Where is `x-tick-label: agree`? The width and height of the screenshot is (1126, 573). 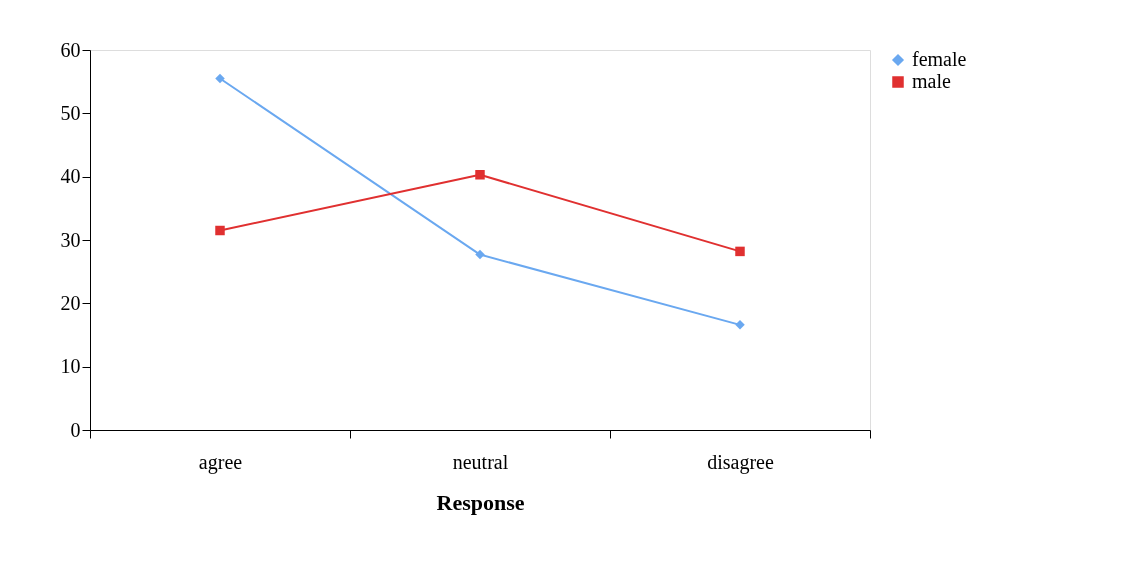 x-tick-label: agree is located at coordinates (220, 462).